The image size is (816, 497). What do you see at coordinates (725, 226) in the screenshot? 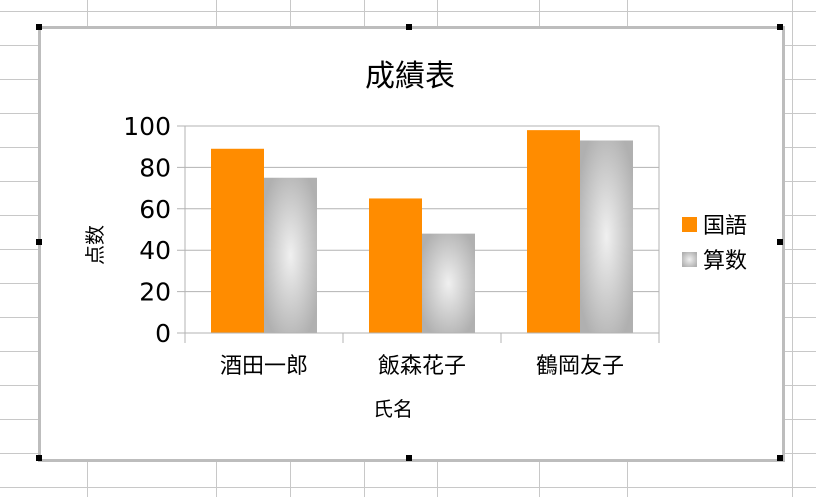
I see `legend-label: 国語` at bounding box center [725, 226].